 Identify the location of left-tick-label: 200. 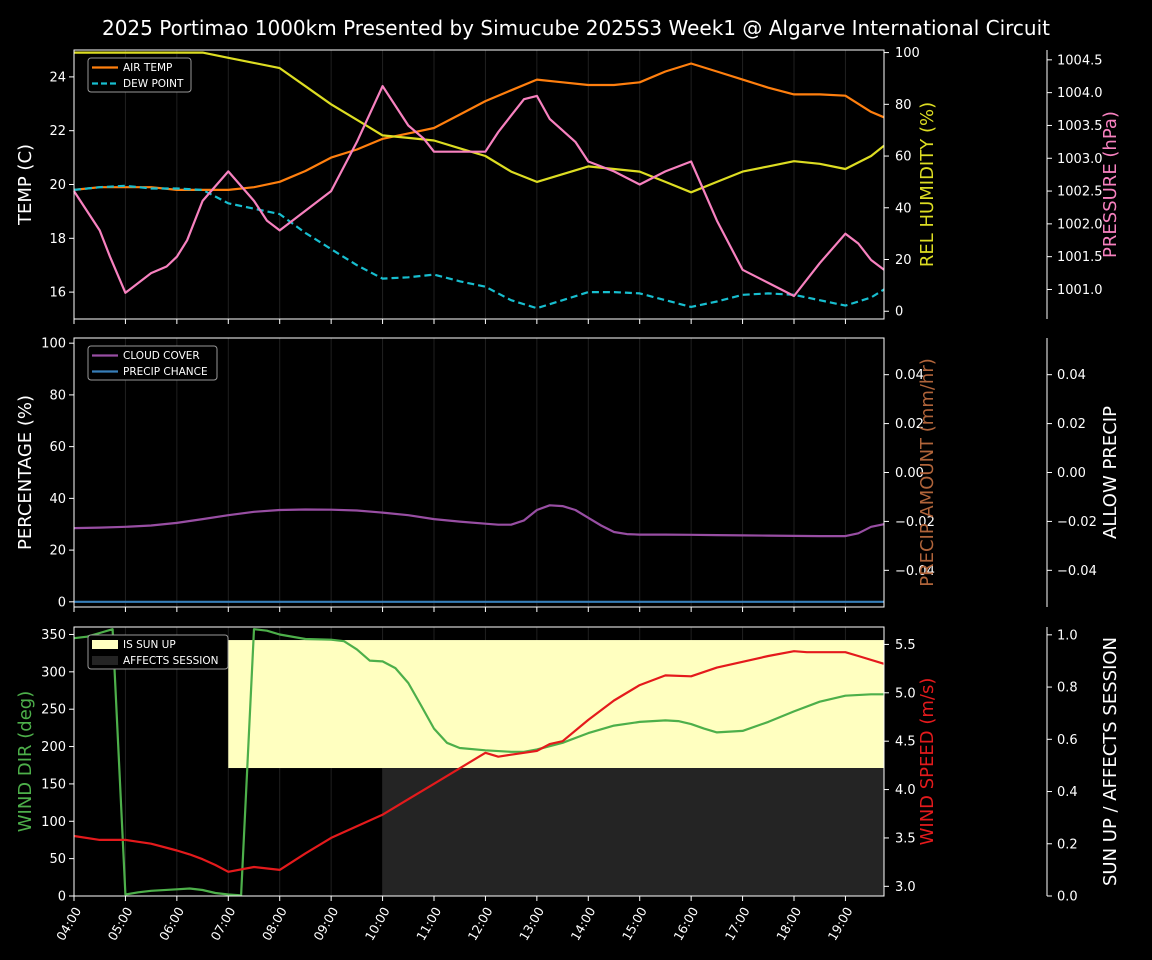
(53, 747).